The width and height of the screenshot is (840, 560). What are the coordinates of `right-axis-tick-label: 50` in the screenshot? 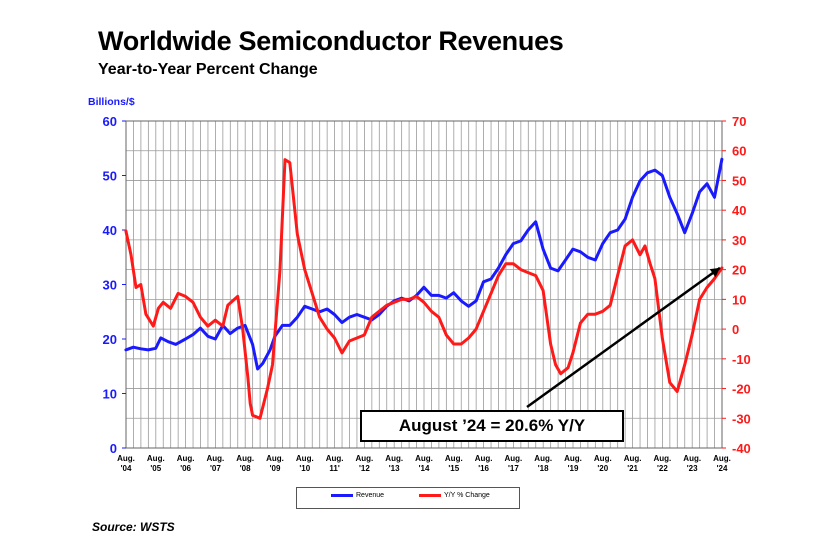 It's located at (739, 180).